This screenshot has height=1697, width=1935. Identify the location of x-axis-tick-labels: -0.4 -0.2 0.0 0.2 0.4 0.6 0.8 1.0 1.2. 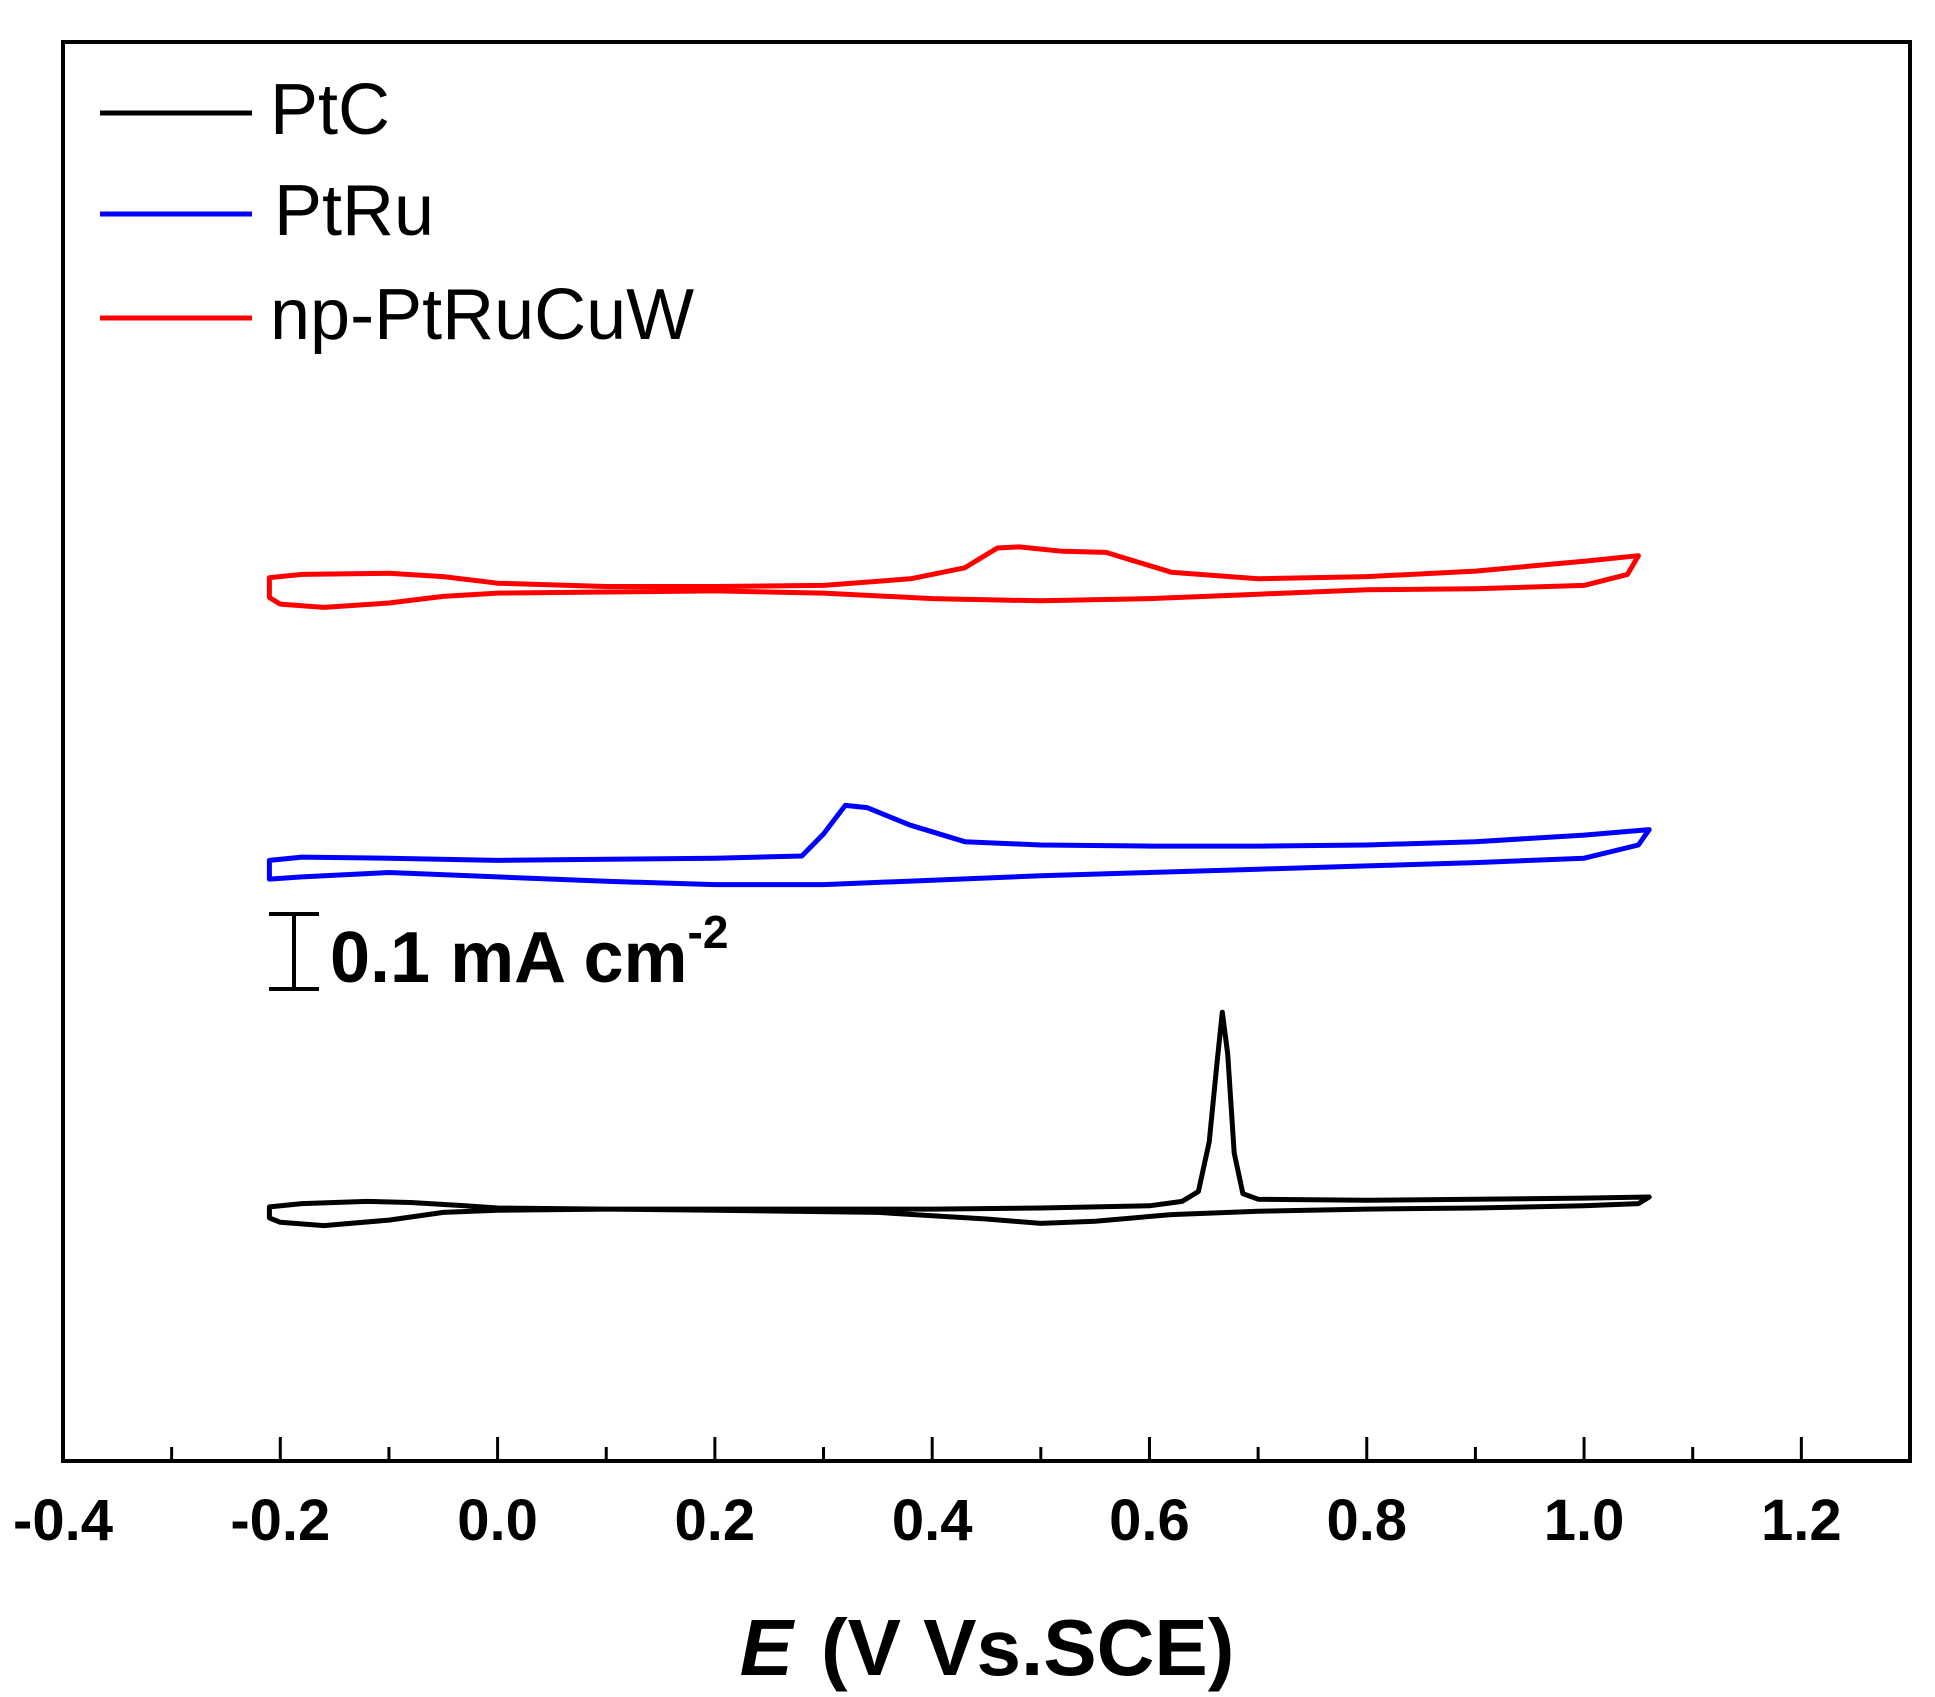
(927, 1520).